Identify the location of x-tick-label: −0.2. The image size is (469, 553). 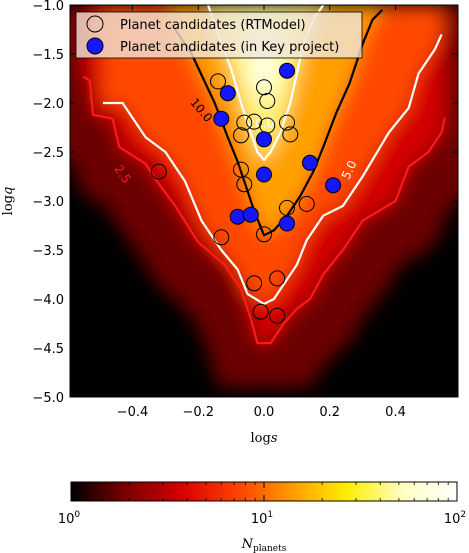
(198, 412).